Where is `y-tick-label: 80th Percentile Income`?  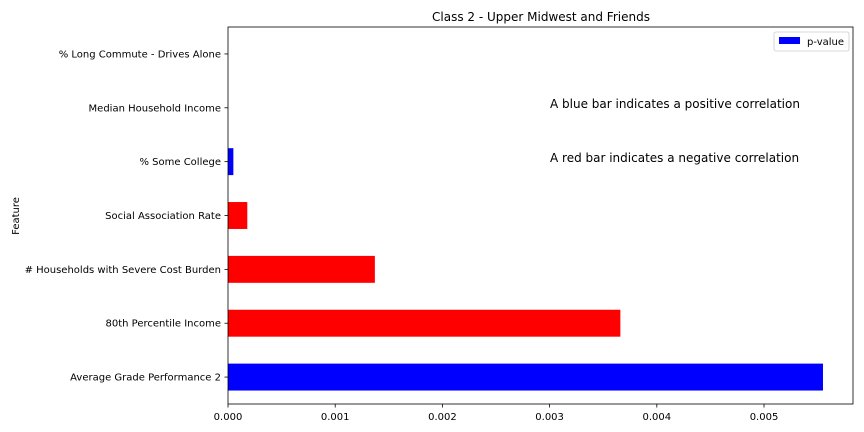 y-tick-label: 80th Percentile Income is located at coordinates (163, 324).